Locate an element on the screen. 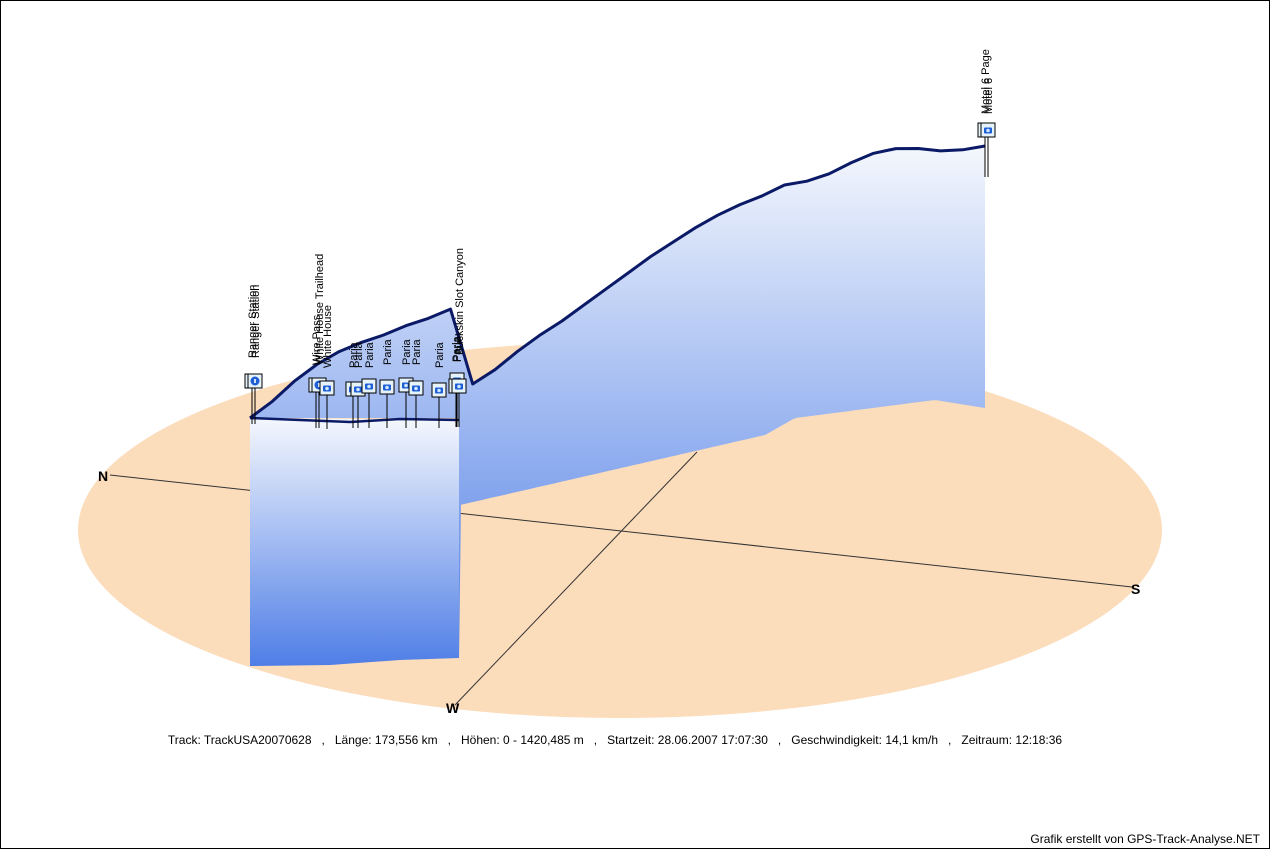 The height and width of the screenshot is (849, 1270). waypoint-label: White House is located at coordinates (328, 336).